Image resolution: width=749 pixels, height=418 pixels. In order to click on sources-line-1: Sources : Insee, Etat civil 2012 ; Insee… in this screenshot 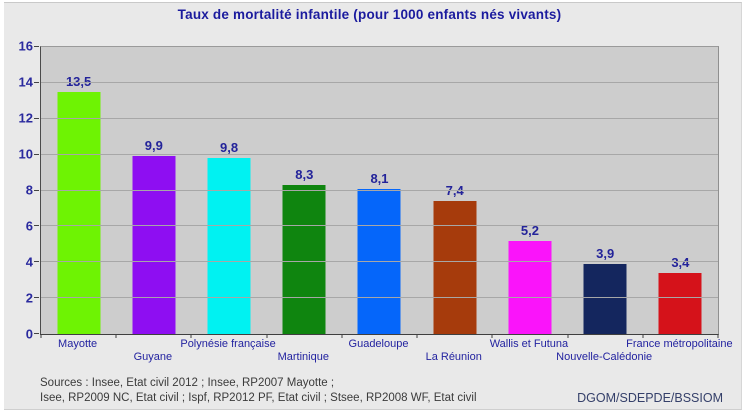, I will do `click(187, 383)`.